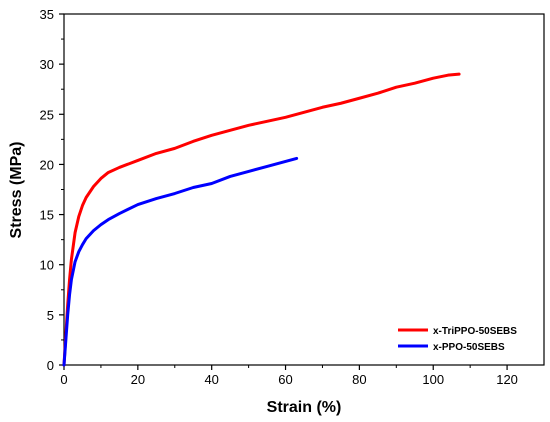  Describe the element at coordinates (47, 64) in the screenshot. I see `y-tick-label: 30` at that location.